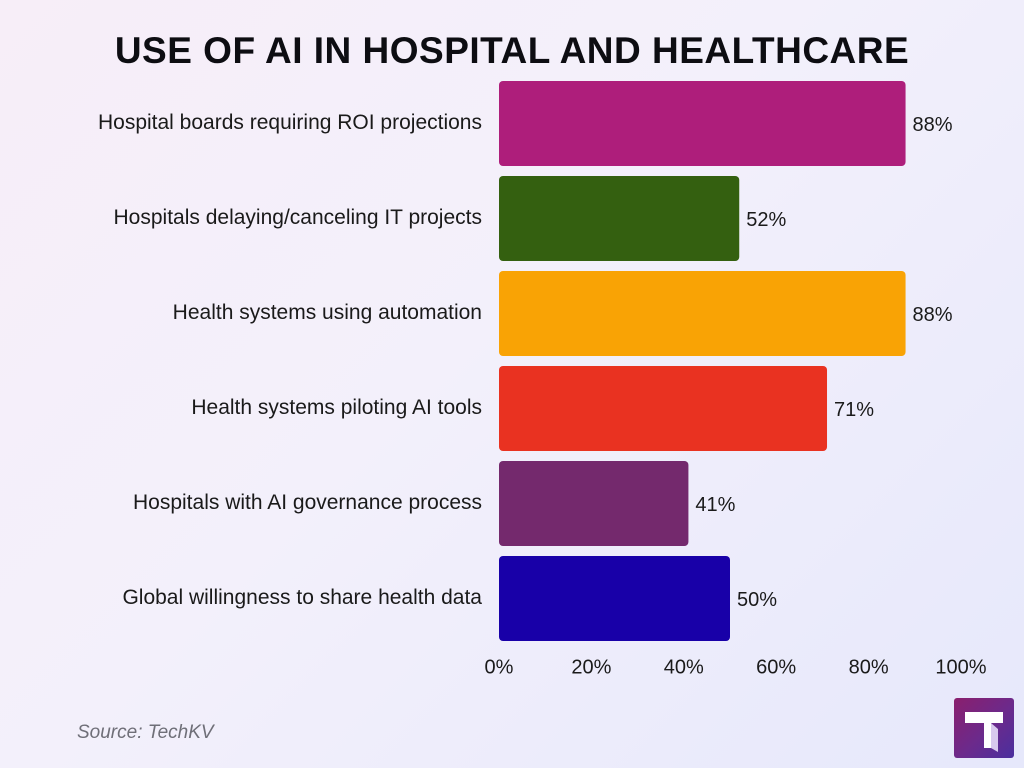  What do you see at coordinates (336, 407) in the screenshot?
I see `category-label: Health systems piloting AI tools` at bounding box center [336, 407].